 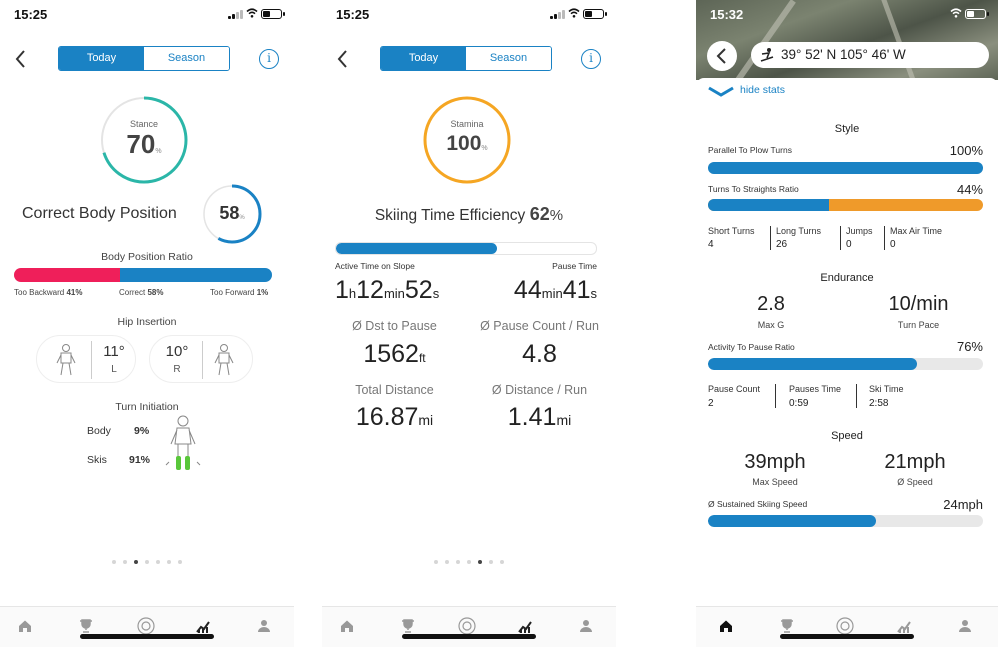 I want to click on long-turns-value: 26, so click(x=782, y=244).